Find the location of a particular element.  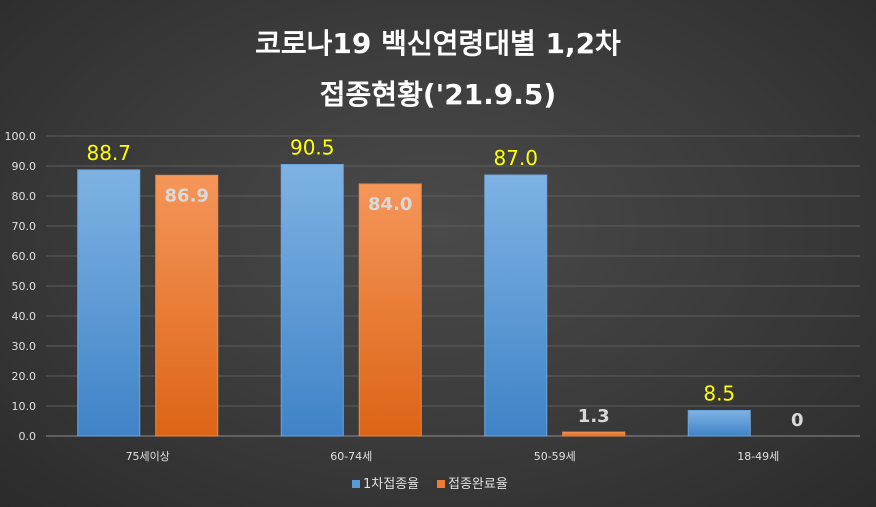

y-tick-label: 40.0 is located at coordinates (24, 316).